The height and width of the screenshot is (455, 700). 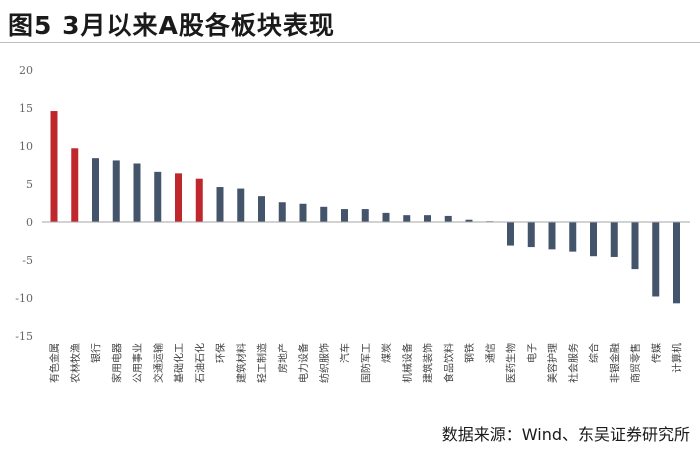 What do you see at coordinates (116, 363) in the screenshot?
I see `x-tick-label: 家用电器` at bounding box center [116, 363].